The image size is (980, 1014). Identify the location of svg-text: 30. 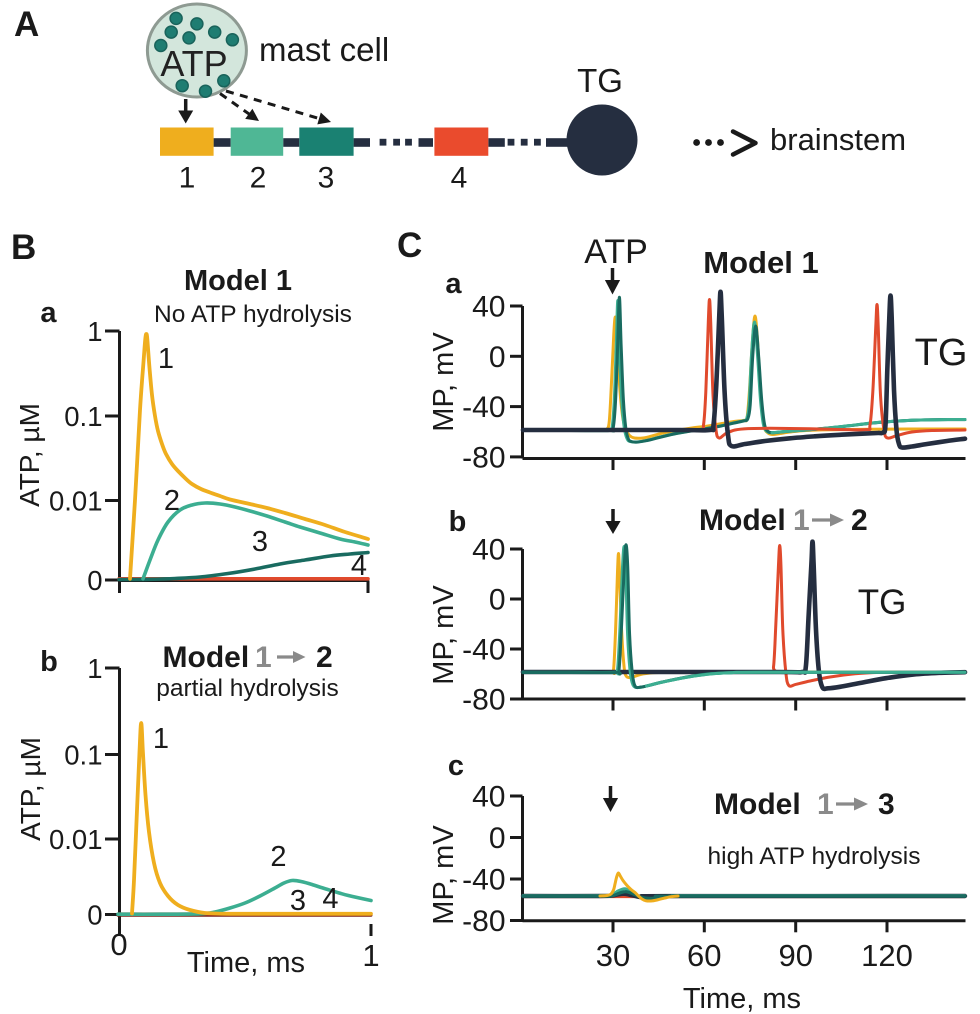
(613, 955).